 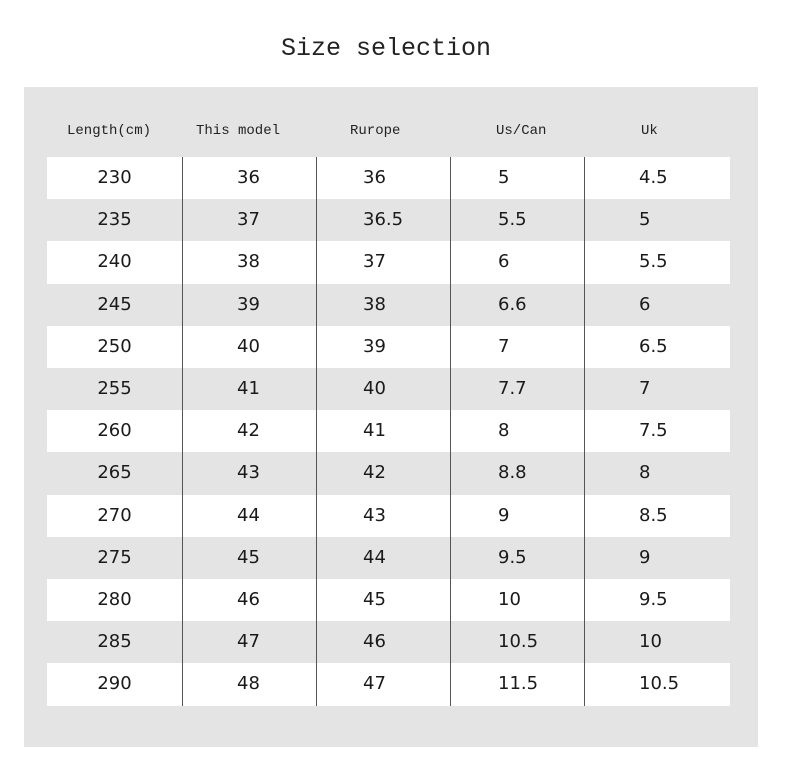 What do you see at coordinates (114, 642) in the screenshot?
I see `table-cell: 285` at bounding box center [114, 642].